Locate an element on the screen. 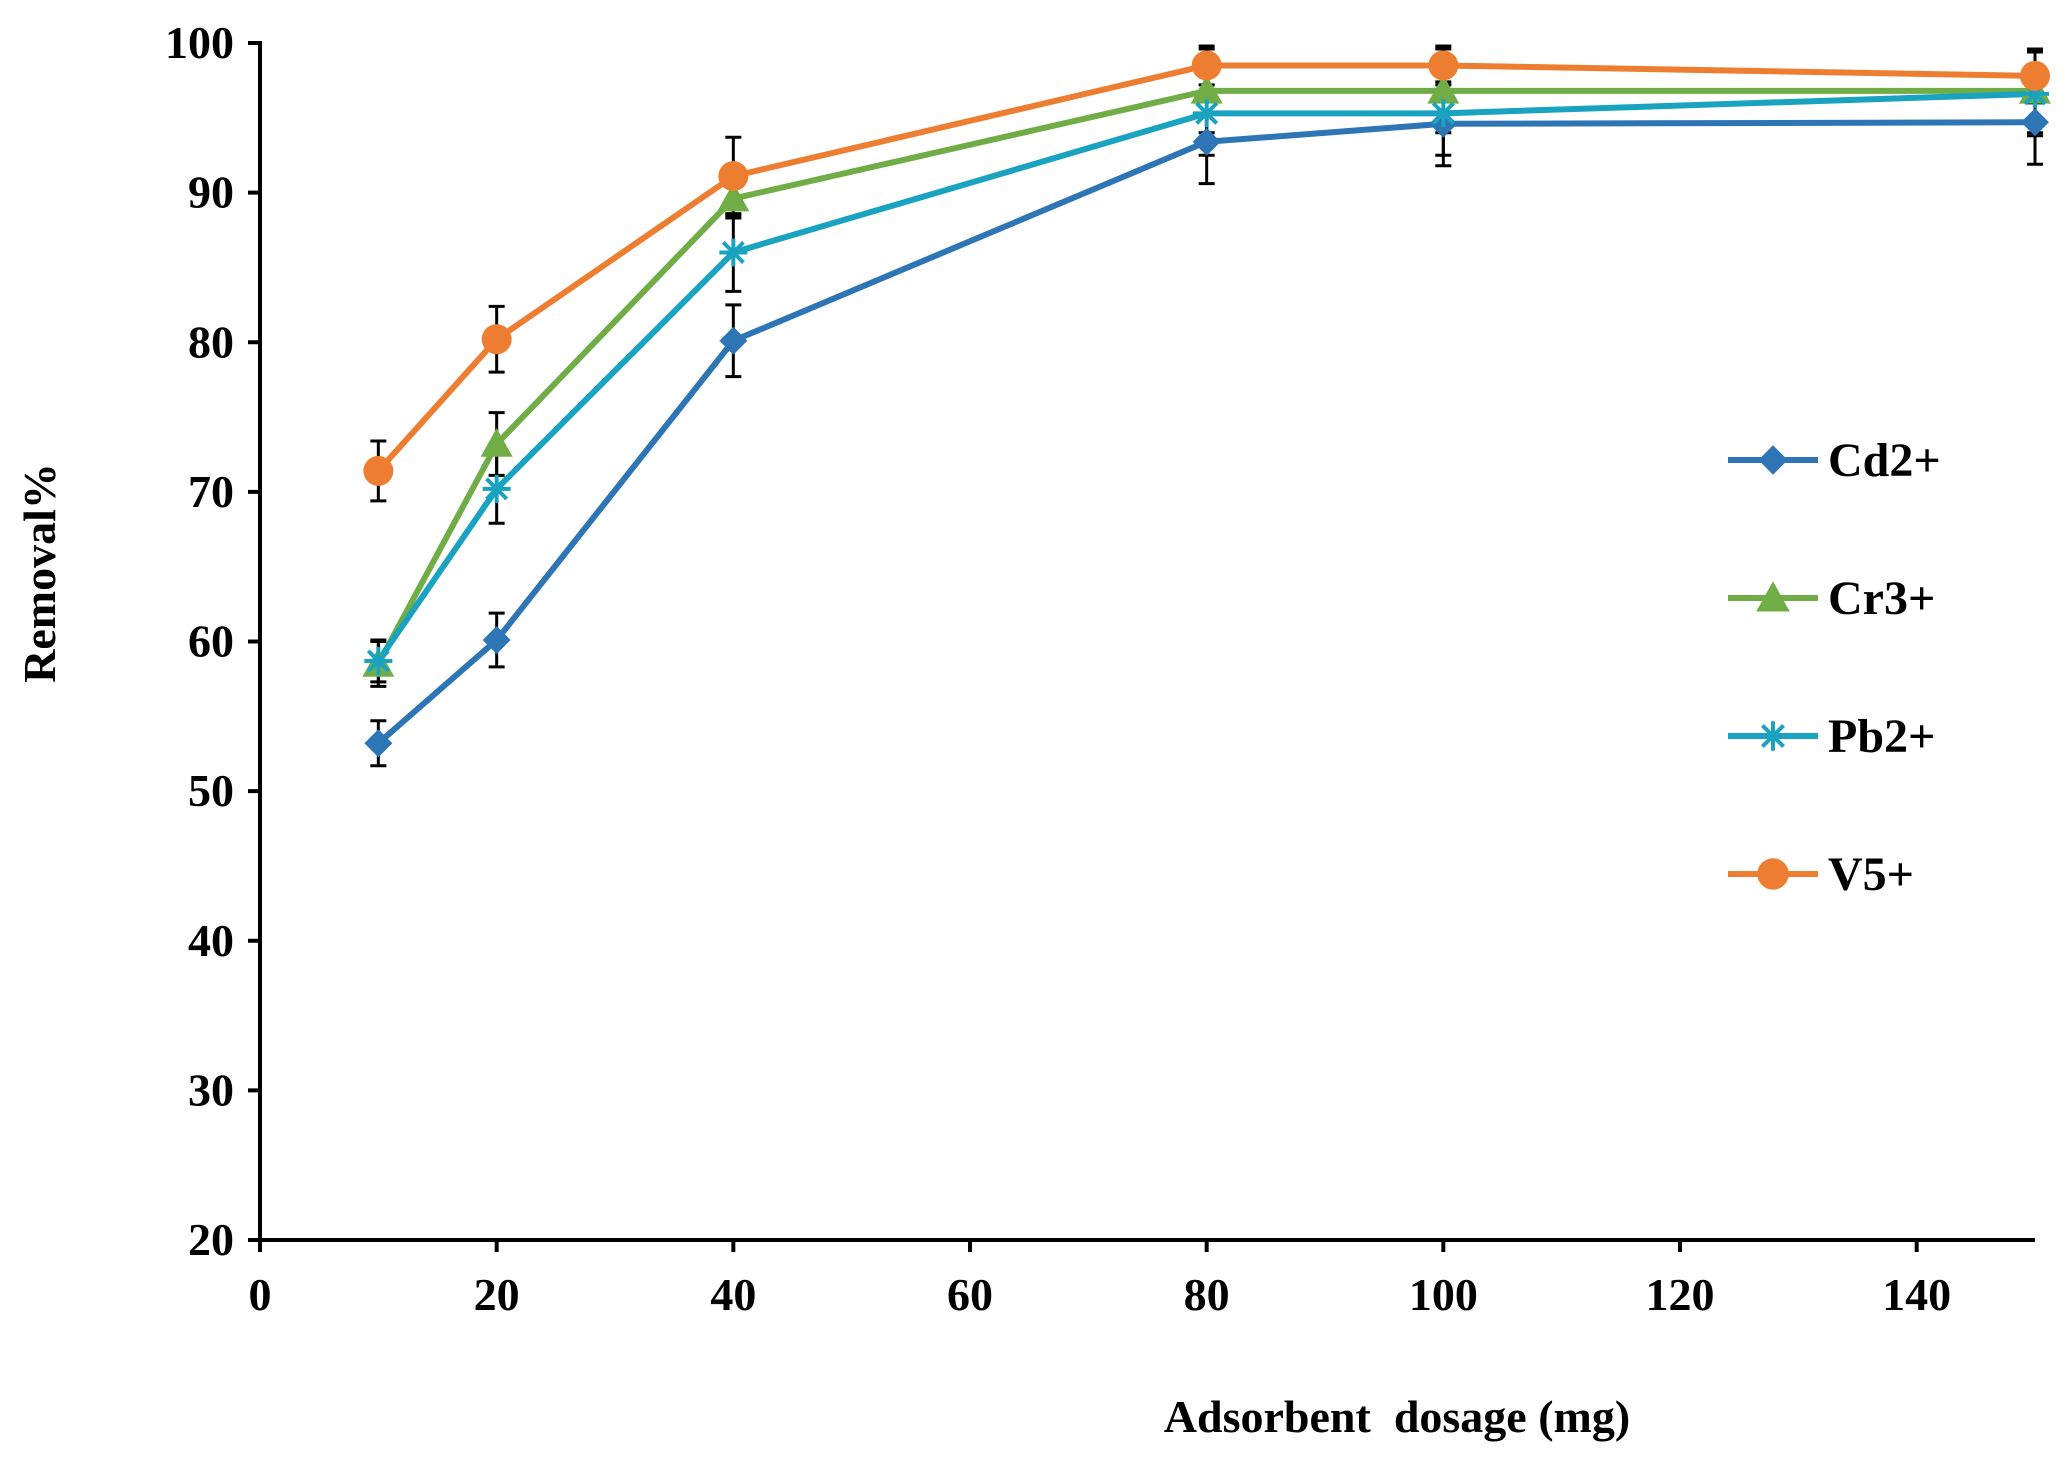 The height and width of the screenshot is (1462, 2071). x-tick-label: 20 is located at coordinates (497, 1294).